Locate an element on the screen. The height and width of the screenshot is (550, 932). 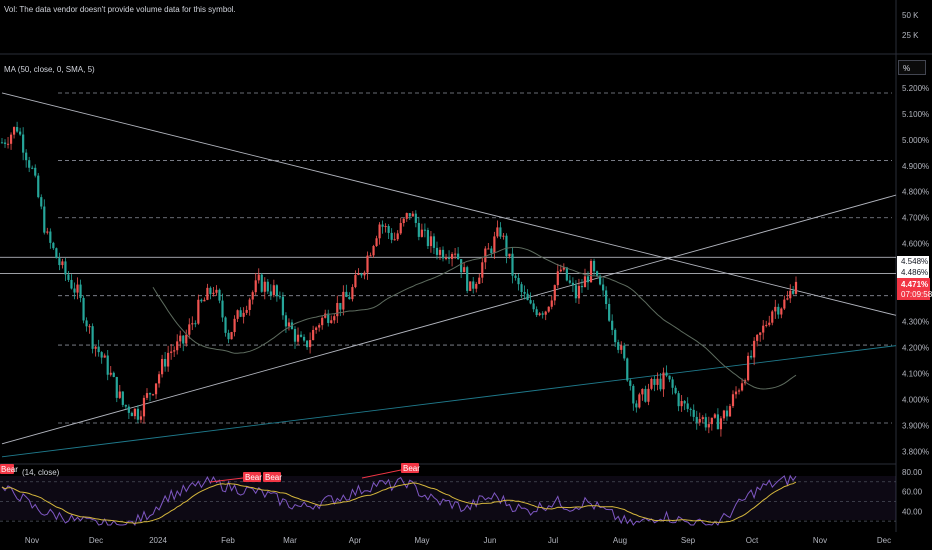
price-tick-label: 4.800% is located at coordinates (915, 192).